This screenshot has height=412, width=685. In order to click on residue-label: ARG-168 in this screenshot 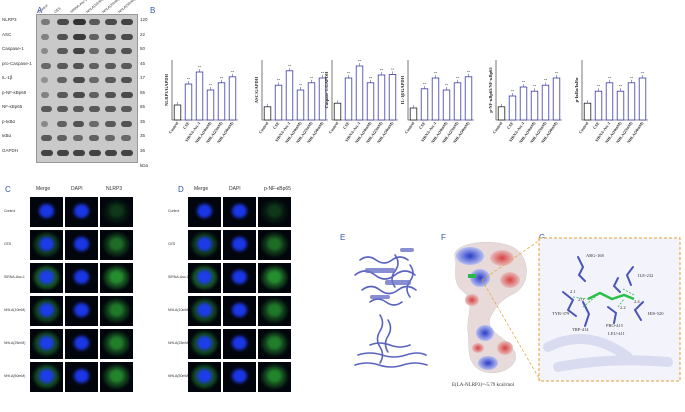, I will do `click(595, 255)`.